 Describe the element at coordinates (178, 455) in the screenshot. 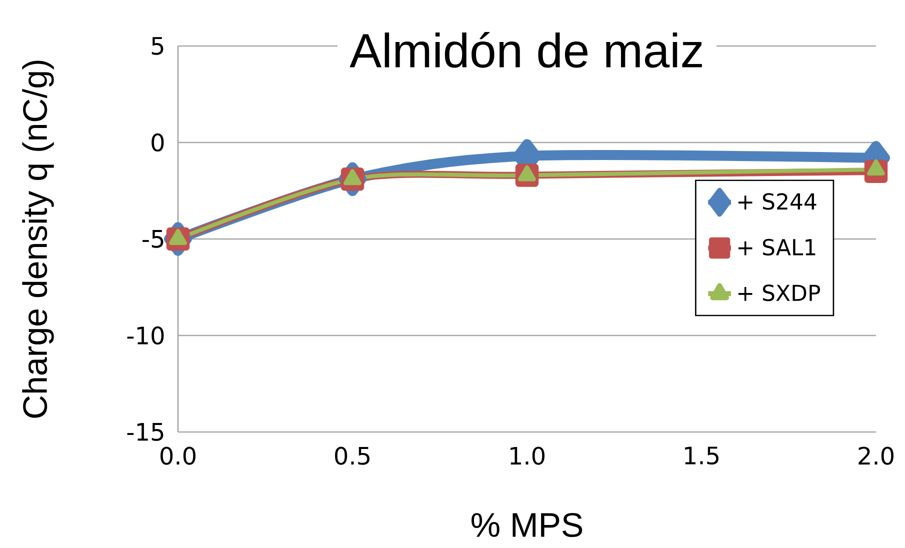

I see `x-tick-label: 0.0` at that location.